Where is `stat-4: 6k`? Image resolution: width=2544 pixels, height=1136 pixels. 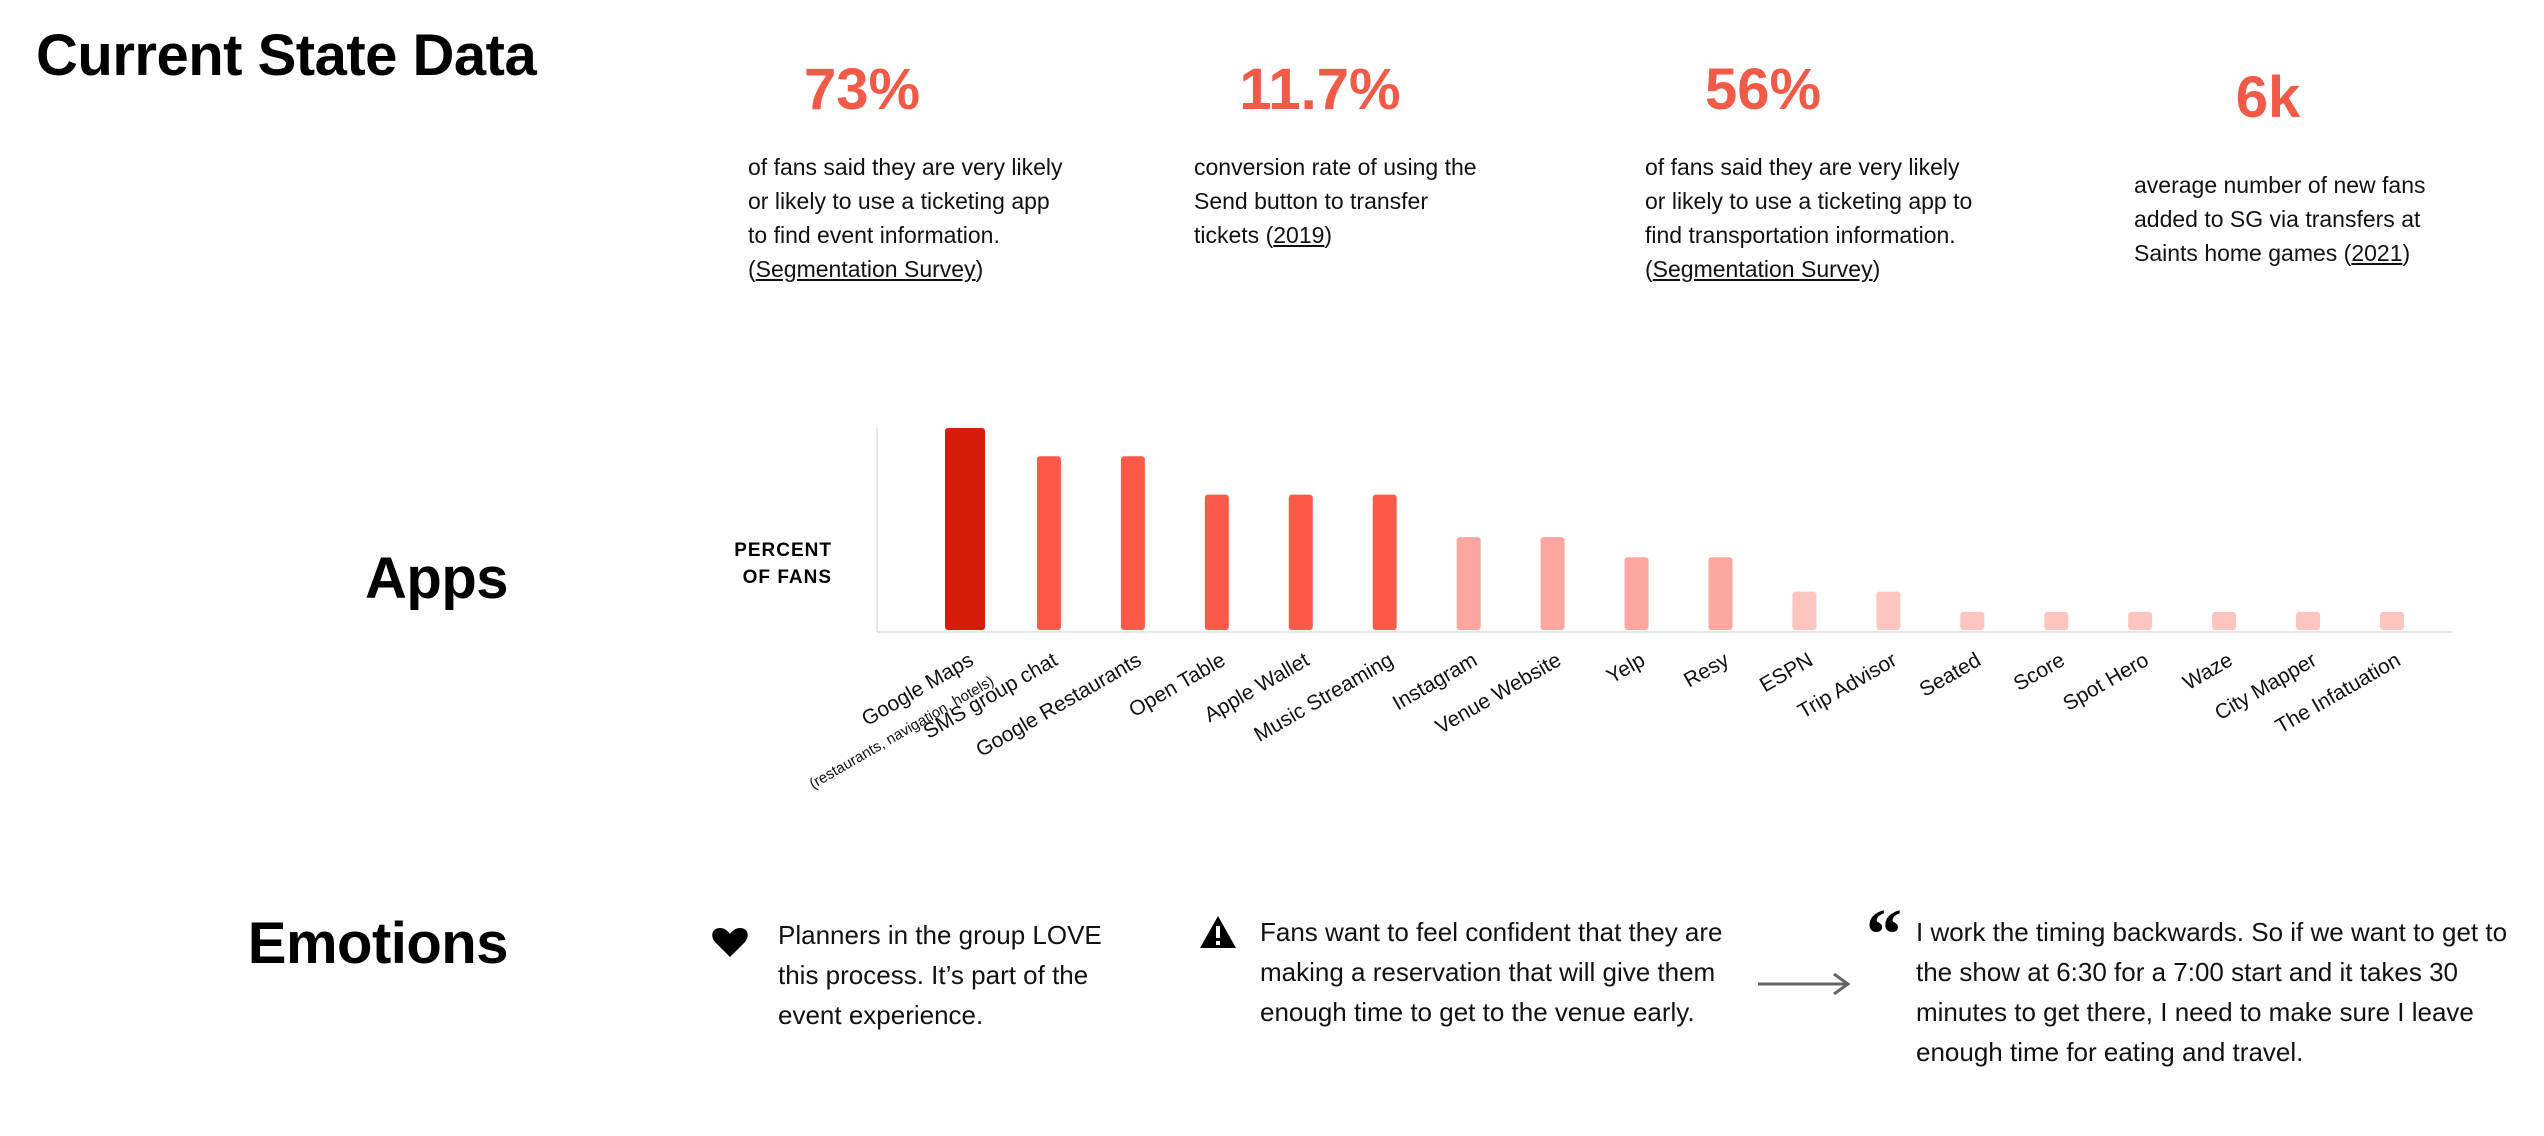
stat-4: 6k is located at coordinates (2268, 97).